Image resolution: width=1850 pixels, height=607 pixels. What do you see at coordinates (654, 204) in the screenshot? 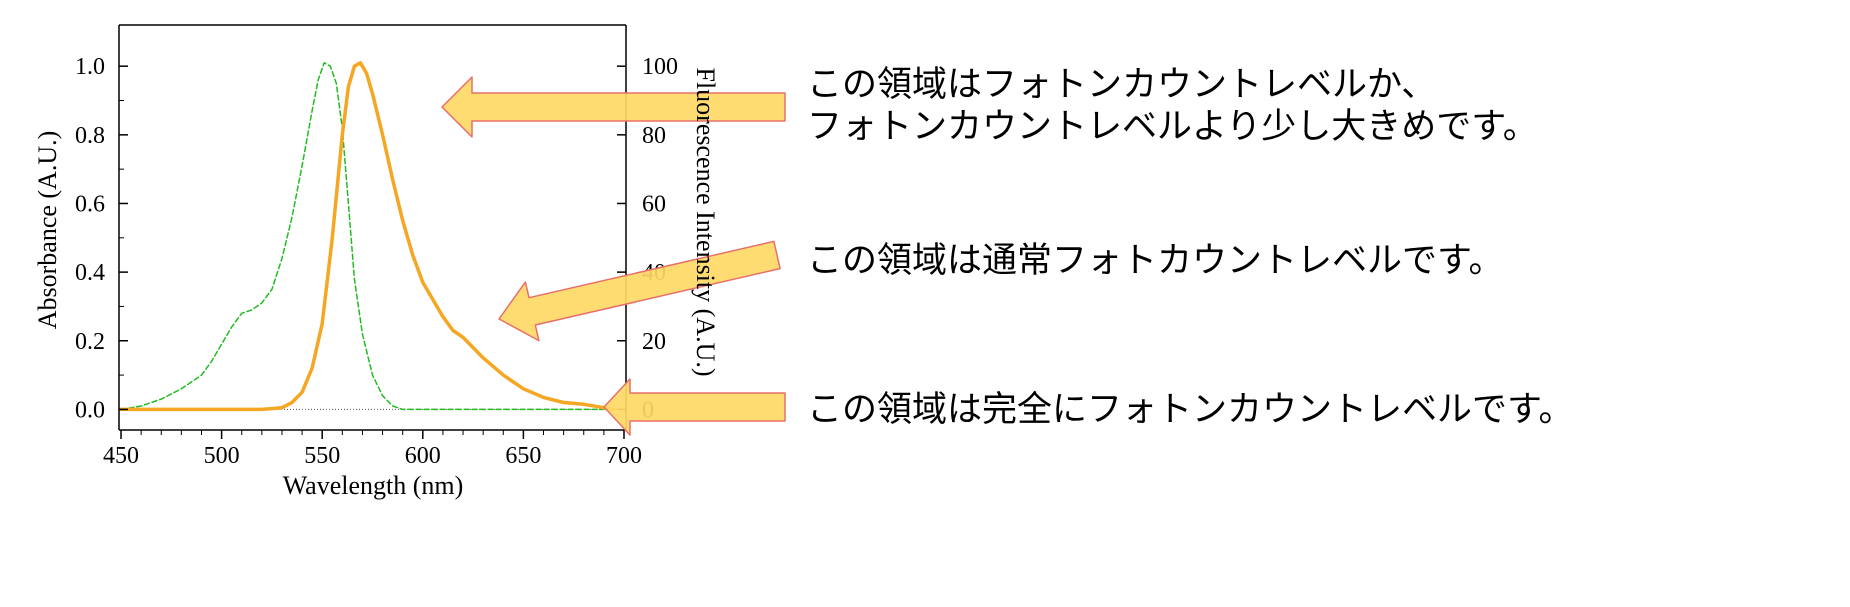
I see `y2-tick-label: 60` at bounding box center [654, 204].